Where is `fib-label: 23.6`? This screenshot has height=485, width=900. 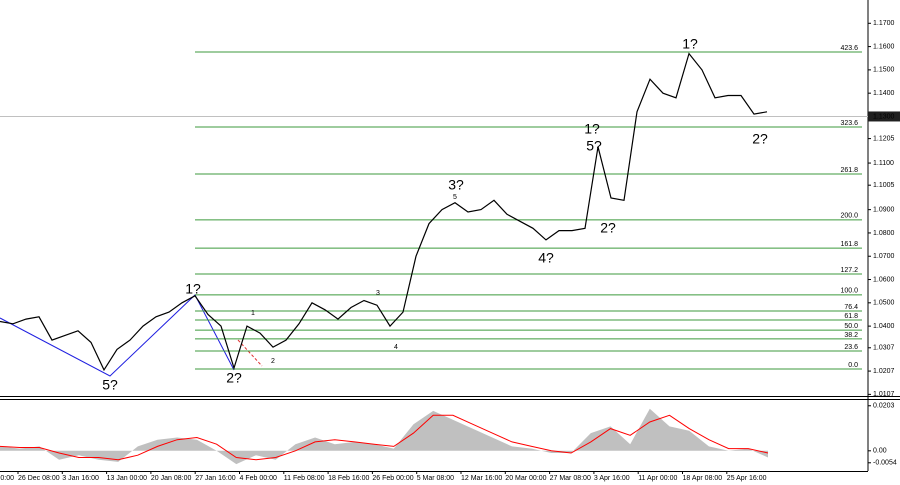
fib-label: 23.6 is located at coordinates (851, 347).